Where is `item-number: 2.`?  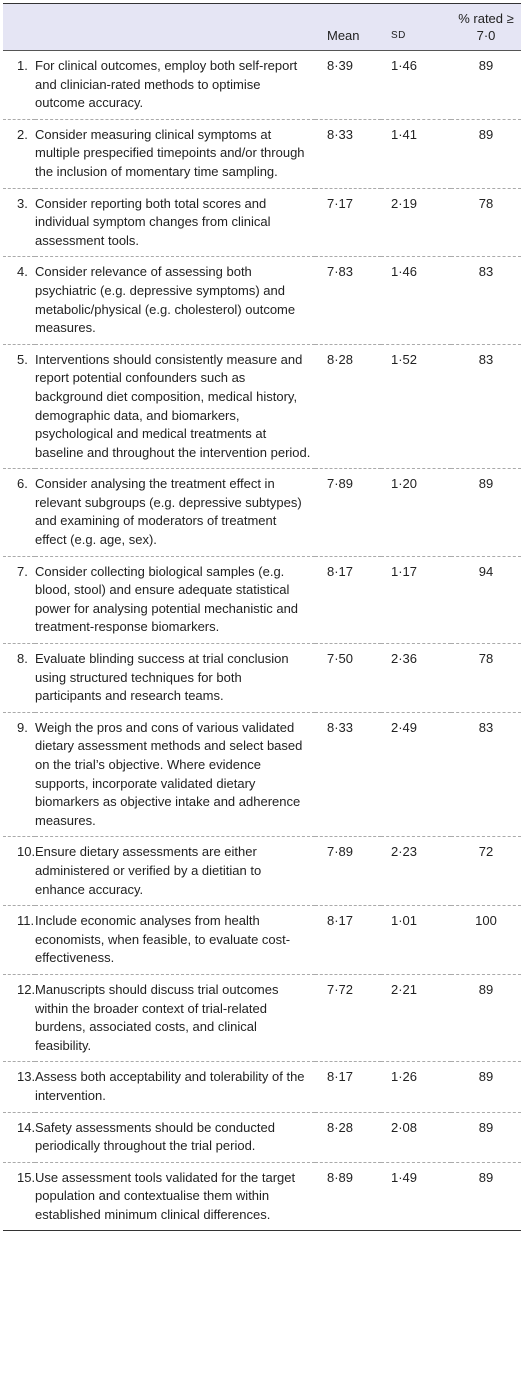 item-number: 2. is located at coordinates (22, 134).